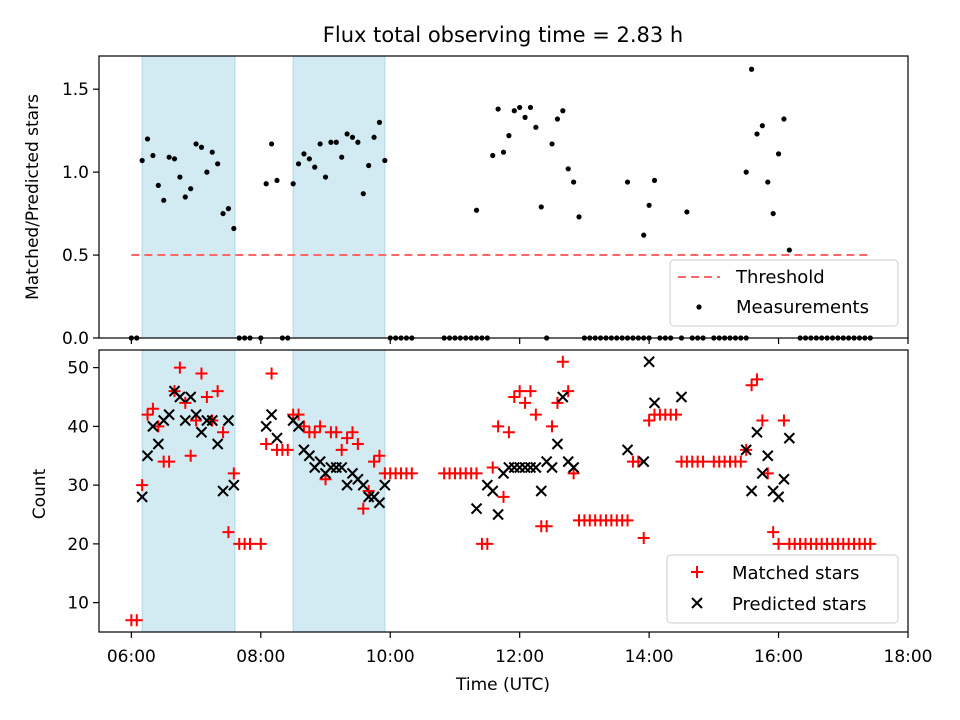 The image size is (960, 720). I want to click on x-tick-label: 08:00, so click(260, 657).